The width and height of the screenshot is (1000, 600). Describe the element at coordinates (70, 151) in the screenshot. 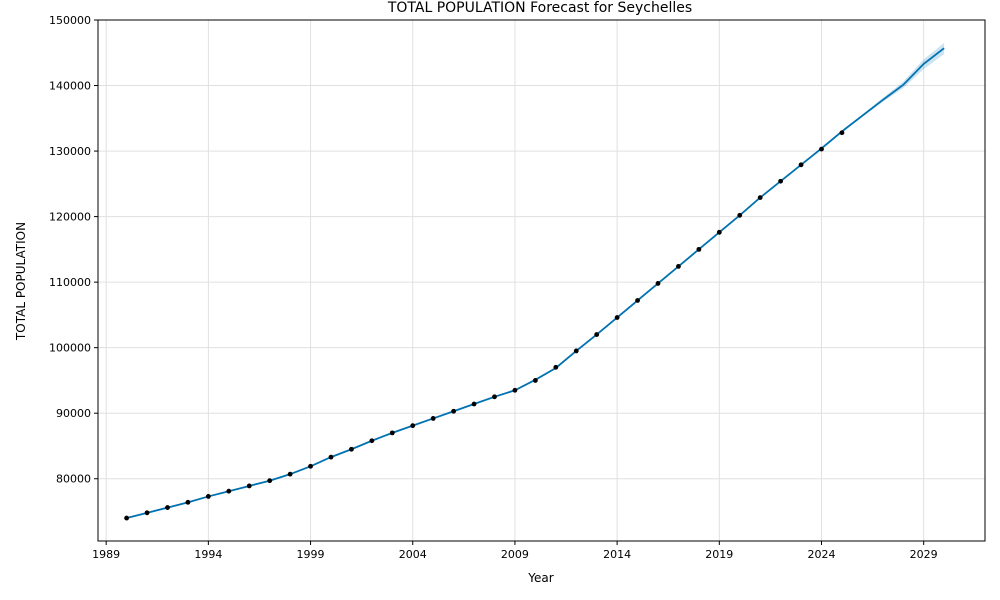

I see `y-tick-label: 130000` at that location.